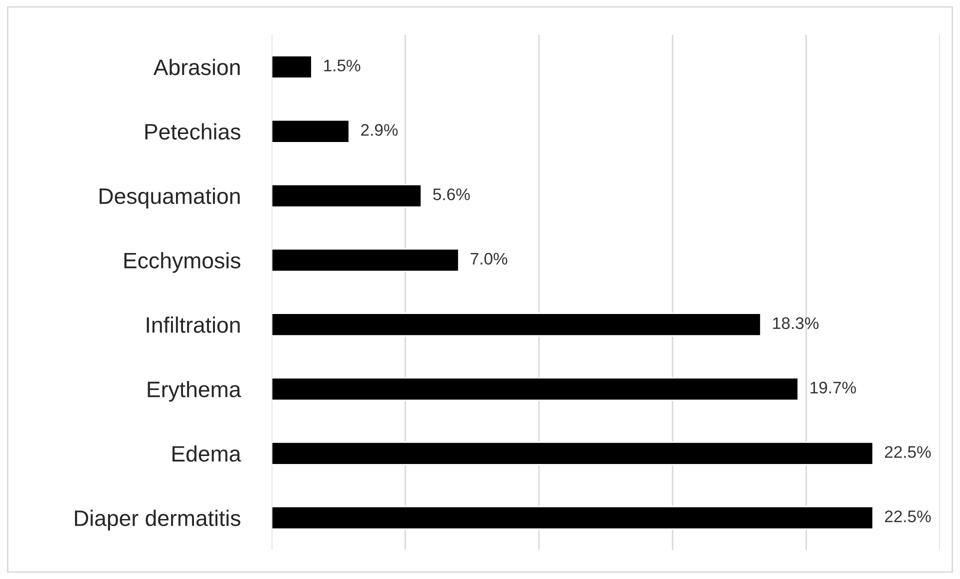  What do you see at coordinates (451, 194) in the screenshot?
I see `data-label: 5.6%` at bounding box center [451, 194].